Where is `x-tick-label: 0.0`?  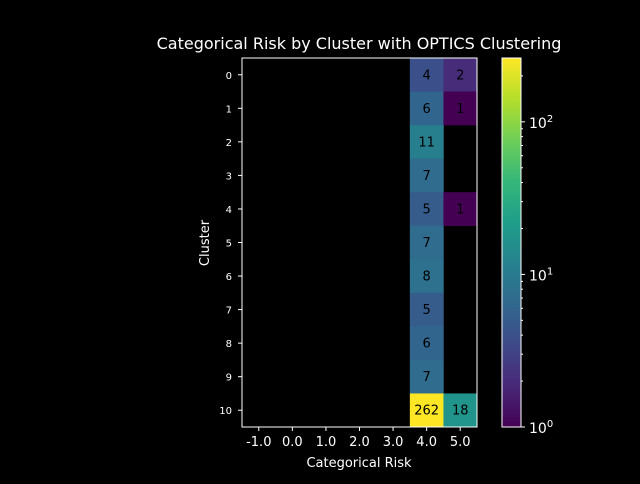 x-tick-label: 0.0 is located at coordinates (292, 442).